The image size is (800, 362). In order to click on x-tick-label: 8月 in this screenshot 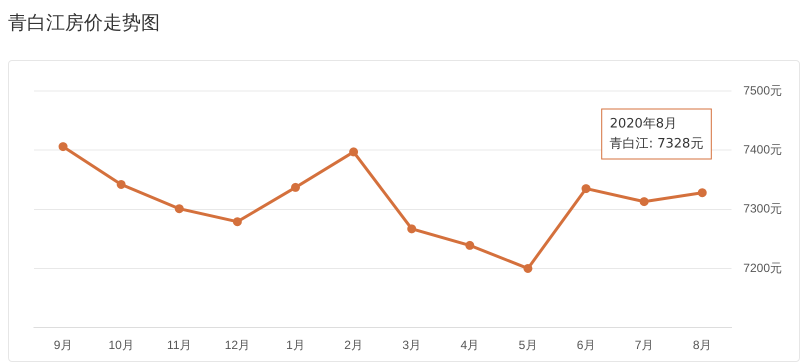, I will do `click(702, 345)`.